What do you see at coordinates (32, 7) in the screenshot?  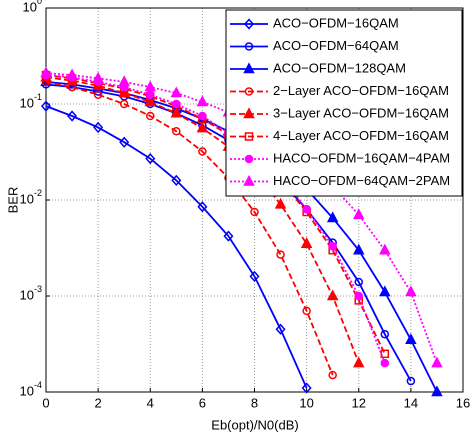 I see `y-tick-label: 100` at bounding box center [32, 7].